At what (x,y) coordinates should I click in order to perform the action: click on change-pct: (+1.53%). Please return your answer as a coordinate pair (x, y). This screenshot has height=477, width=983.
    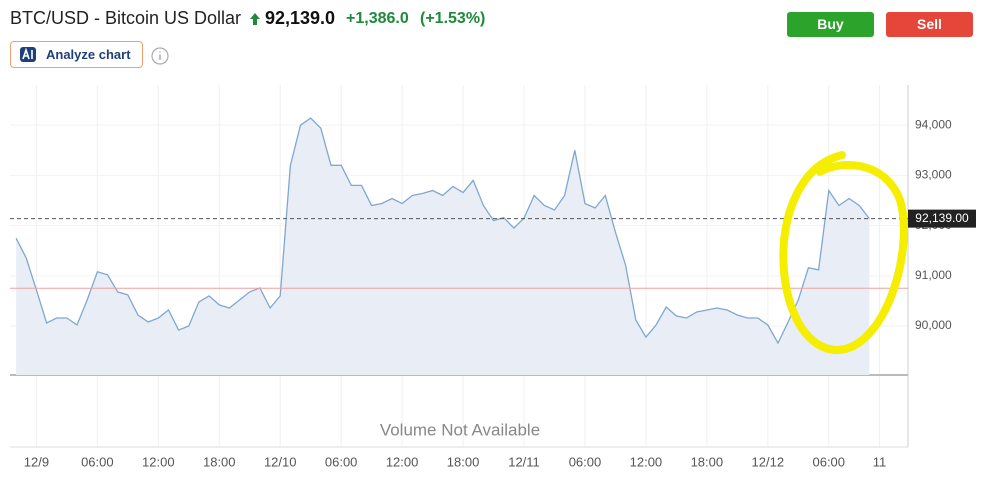
    Looking at the image, I should click on (453, 18).